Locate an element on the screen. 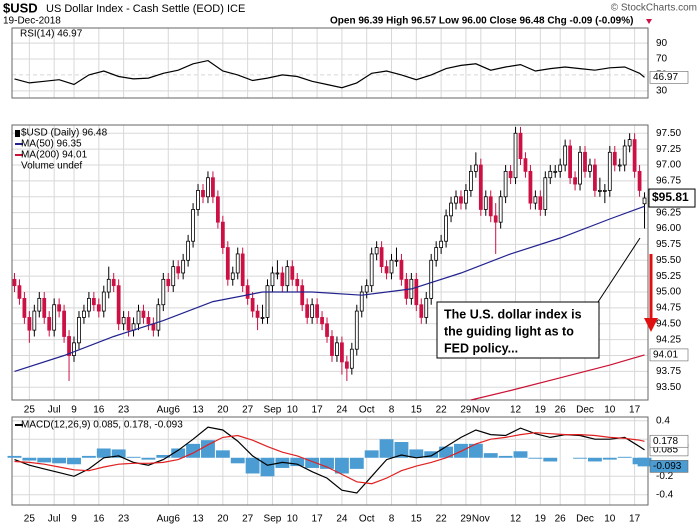 This screenshot has height=530, width=700. y-tick-label: 95.50 is located at coordinates (668, 260).